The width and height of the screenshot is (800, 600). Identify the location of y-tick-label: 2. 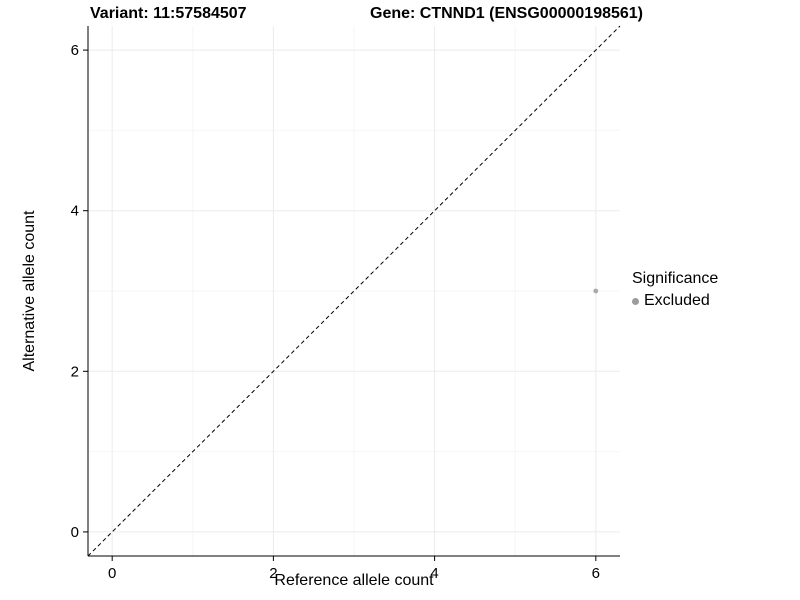
(75, 371).